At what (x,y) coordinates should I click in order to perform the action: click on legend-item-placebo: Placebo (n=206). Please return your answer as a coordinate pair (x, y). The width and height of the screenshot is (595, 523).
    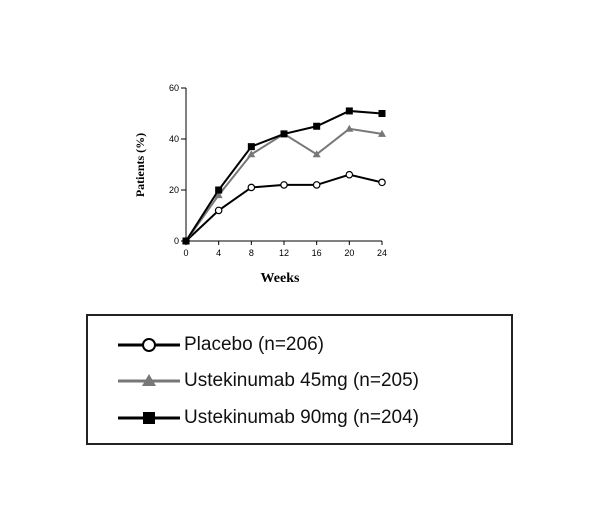
    Looking at the image, I should click on (221, 345).